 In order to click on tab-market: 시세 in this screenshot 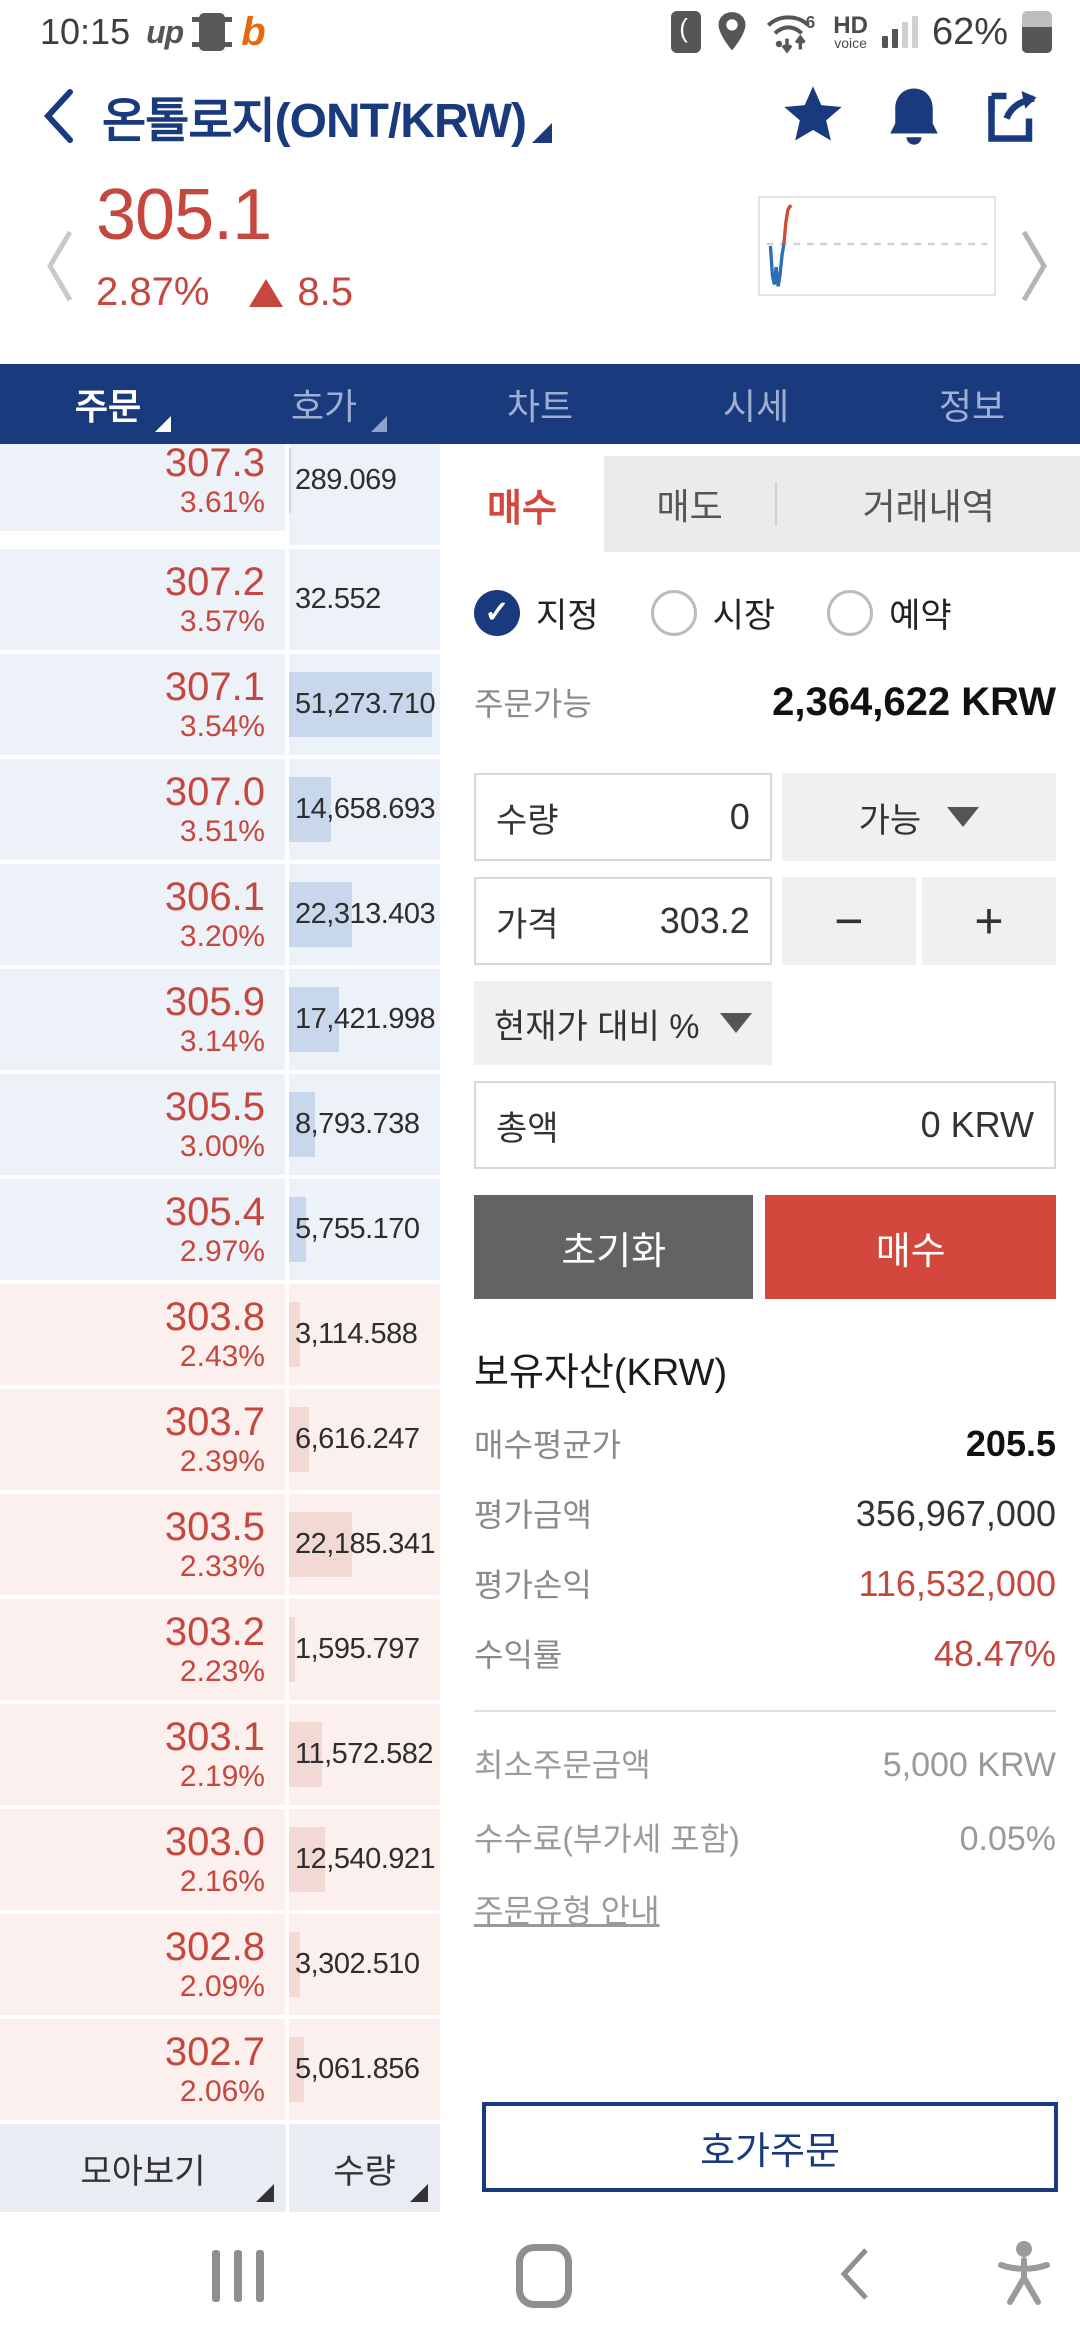, I will do `click(756, 406)`.